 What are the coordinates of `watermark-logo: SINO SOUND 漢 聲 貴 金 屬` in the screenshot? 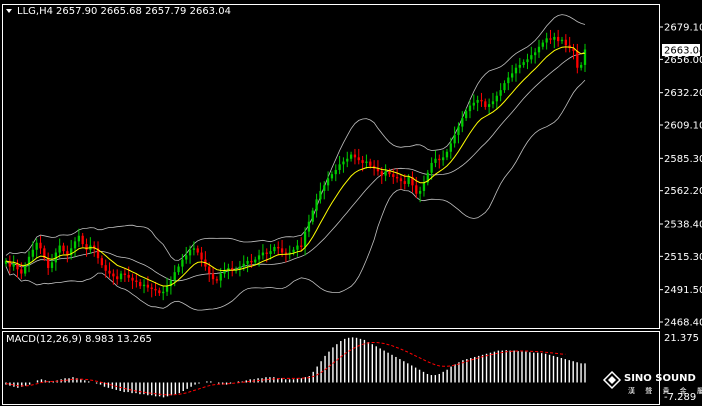 It's located at (652, 382).